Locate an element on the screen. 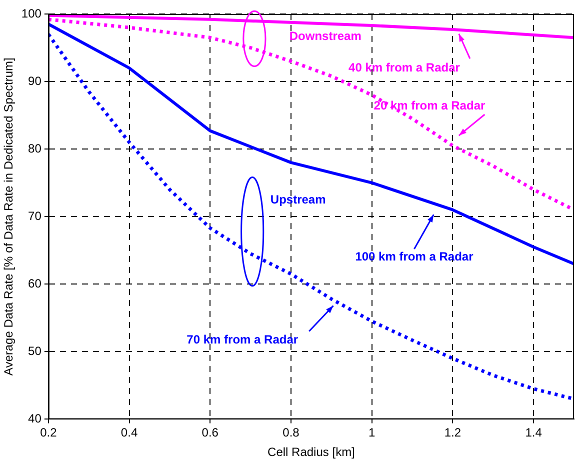  annotation: 40 km from a Radar is located at coordinates (404, 67).